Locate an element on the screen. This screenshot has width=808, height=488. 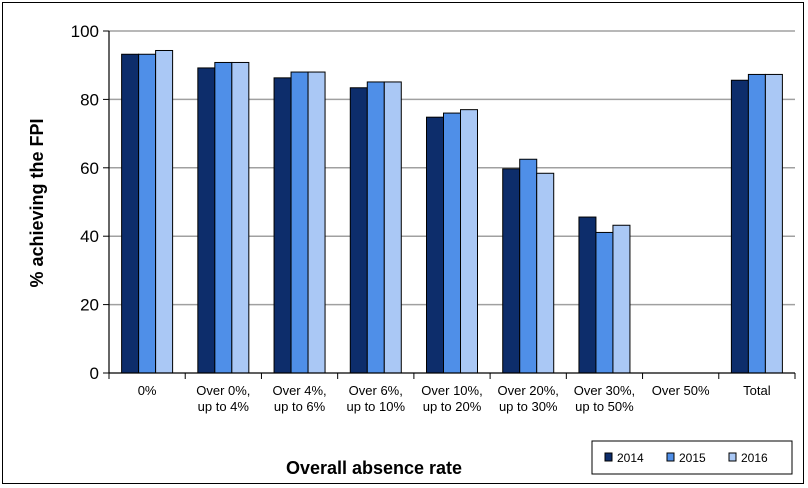
x-tick-label: Total is located at coordinates (757, 390).